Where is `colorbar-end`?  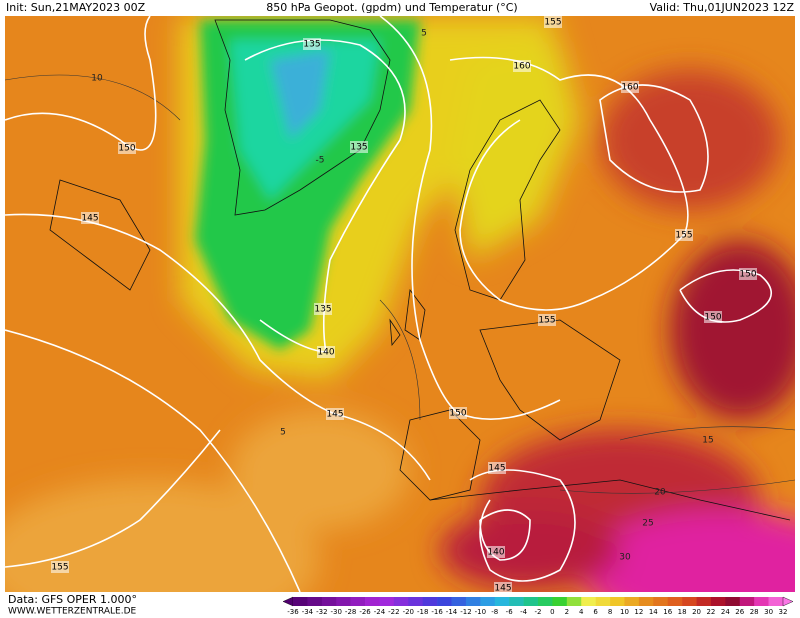
colorbar-end is located at coordinates (788, 601).